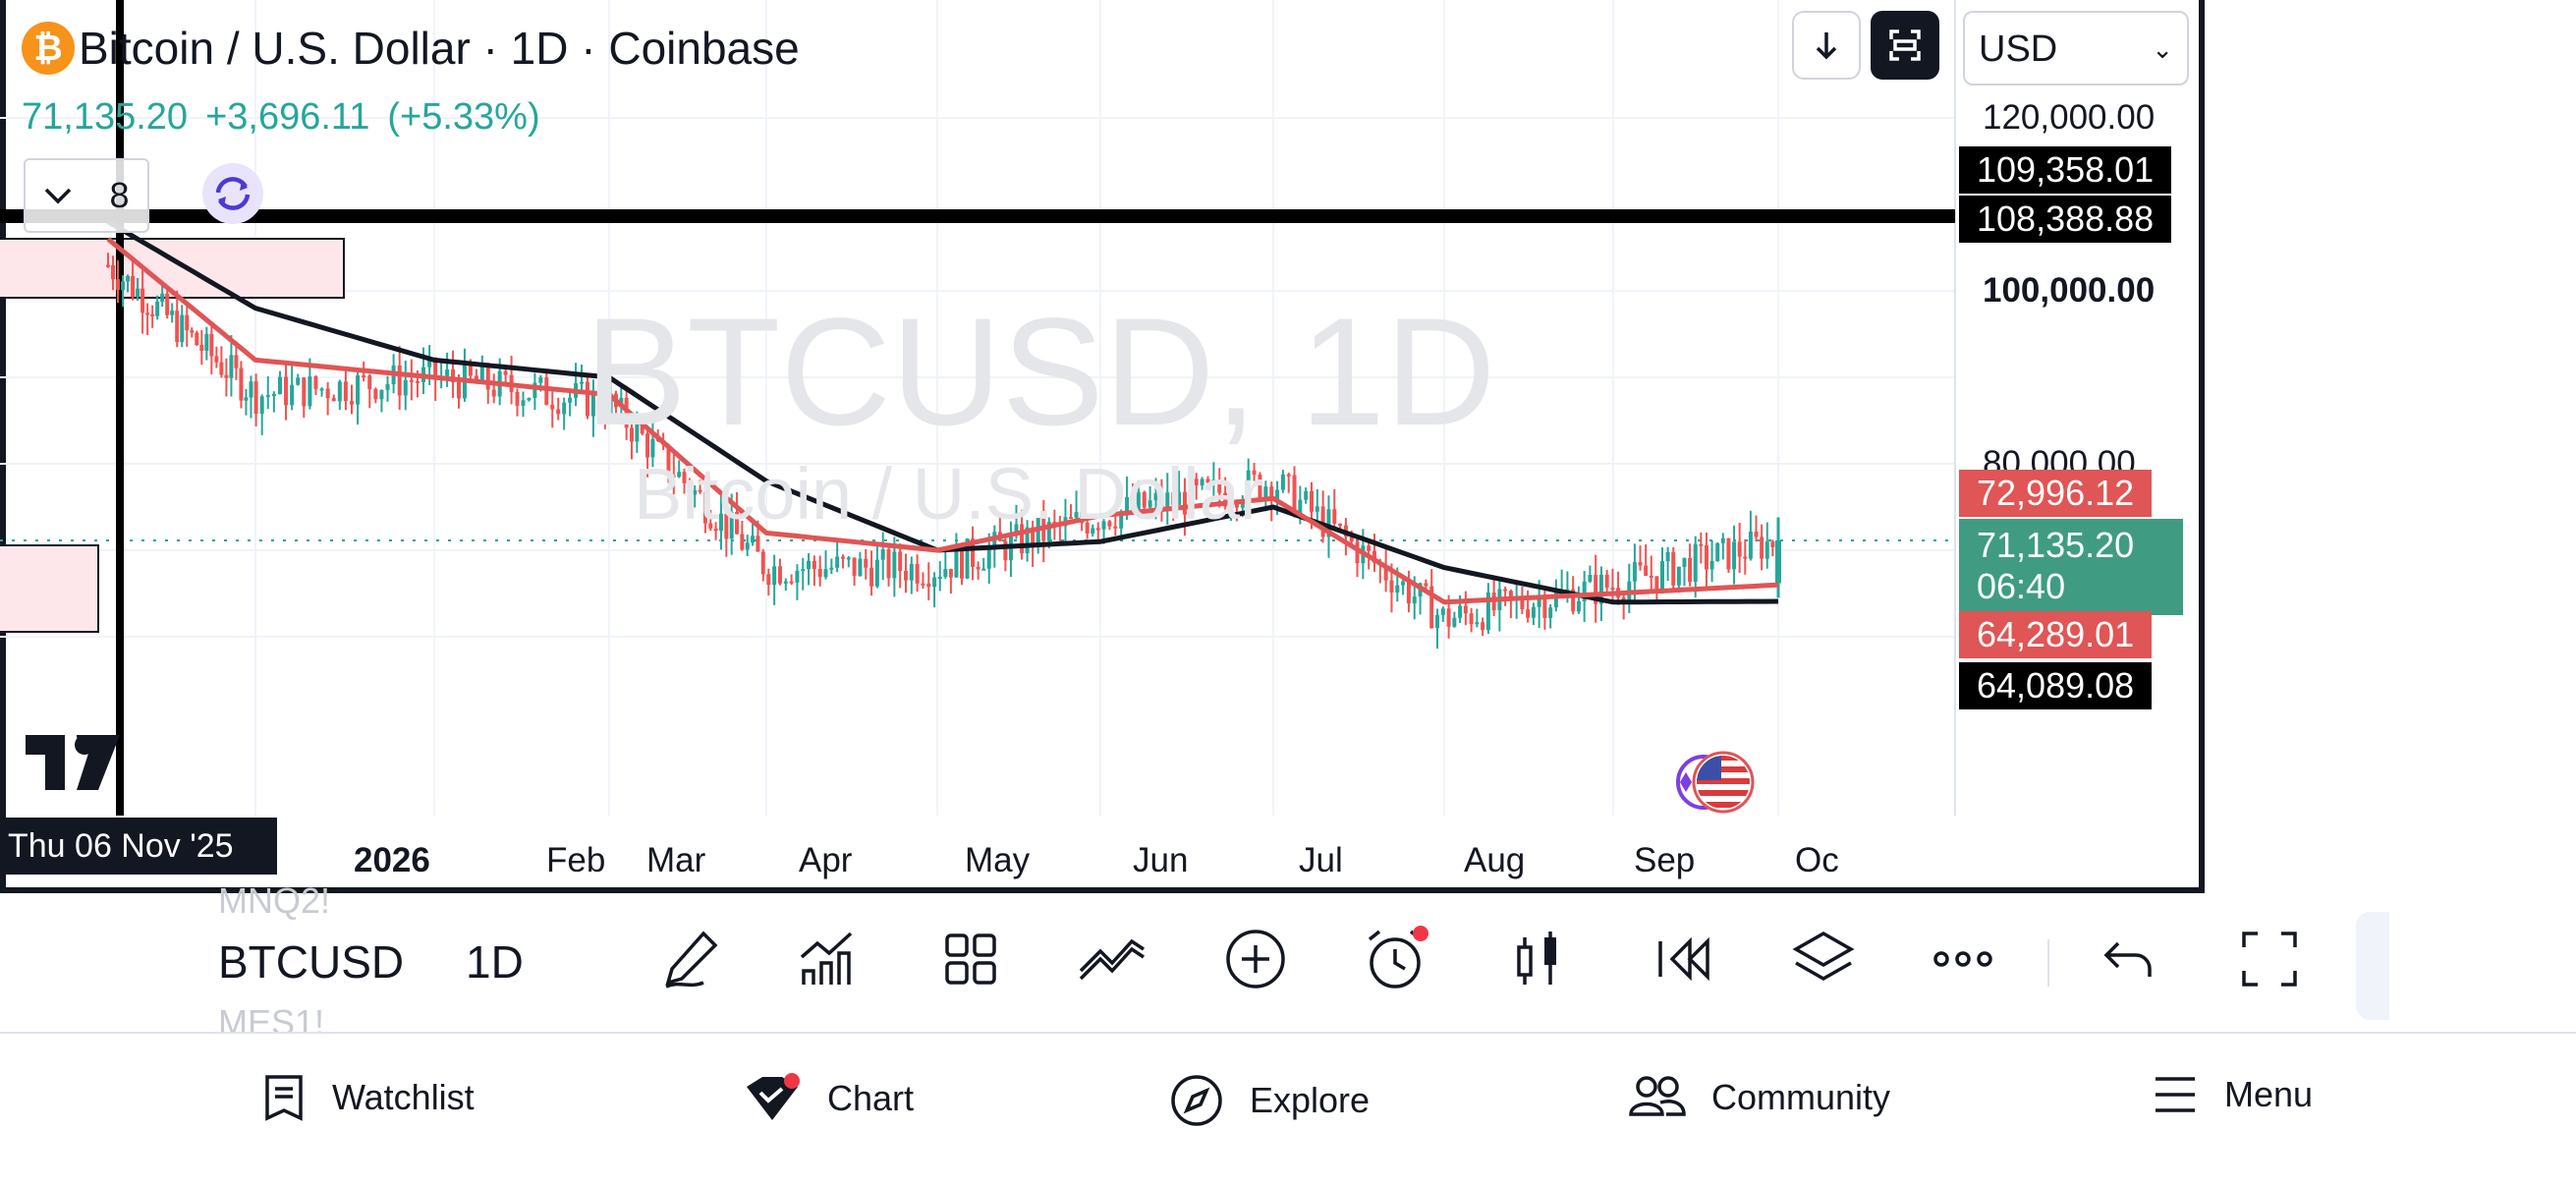 Image resolution: width=2576 pixels, height=1187 pixels. Describe the element at coordinates (1758, 1097) in the screenshot. I see `nav-community: Community` at that location.